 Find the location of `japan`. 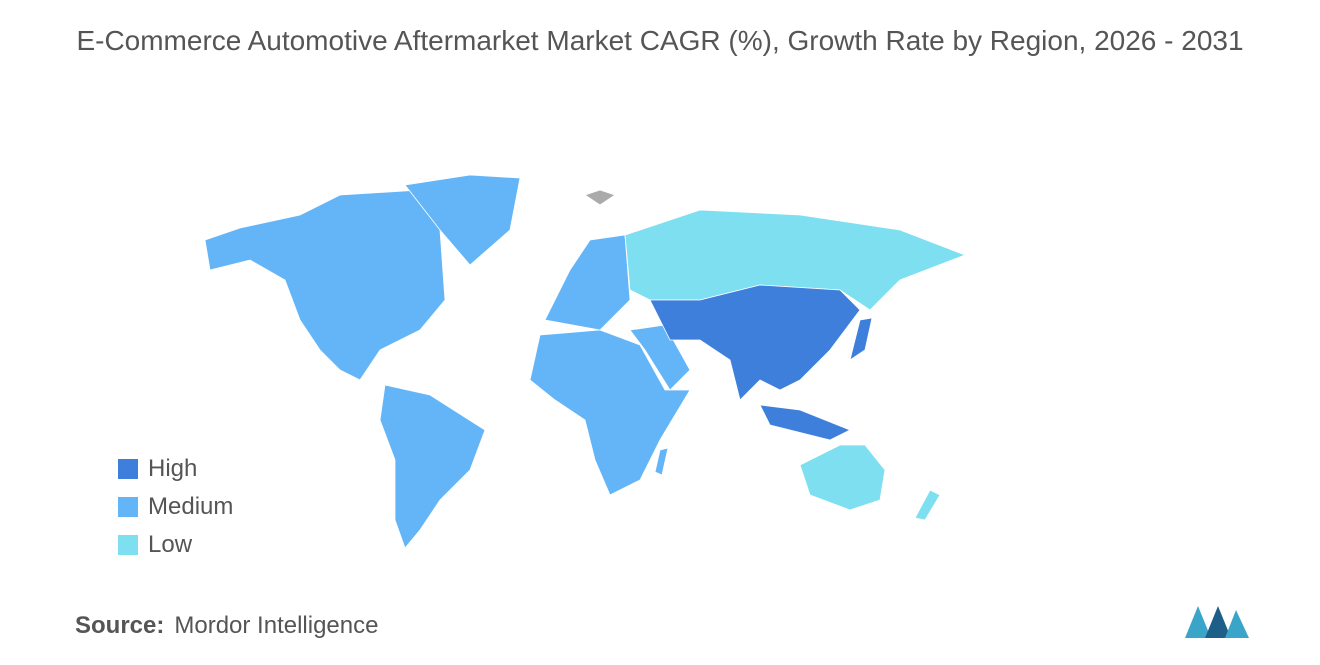

japan is located at coordinates (861, 339).